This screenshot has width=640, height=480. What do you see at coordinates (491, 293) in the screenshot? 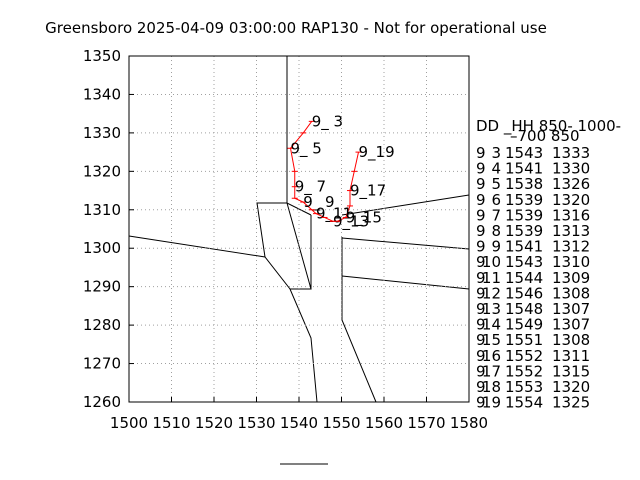
I see `table-cell: 12` at bounding box center [491, 293].